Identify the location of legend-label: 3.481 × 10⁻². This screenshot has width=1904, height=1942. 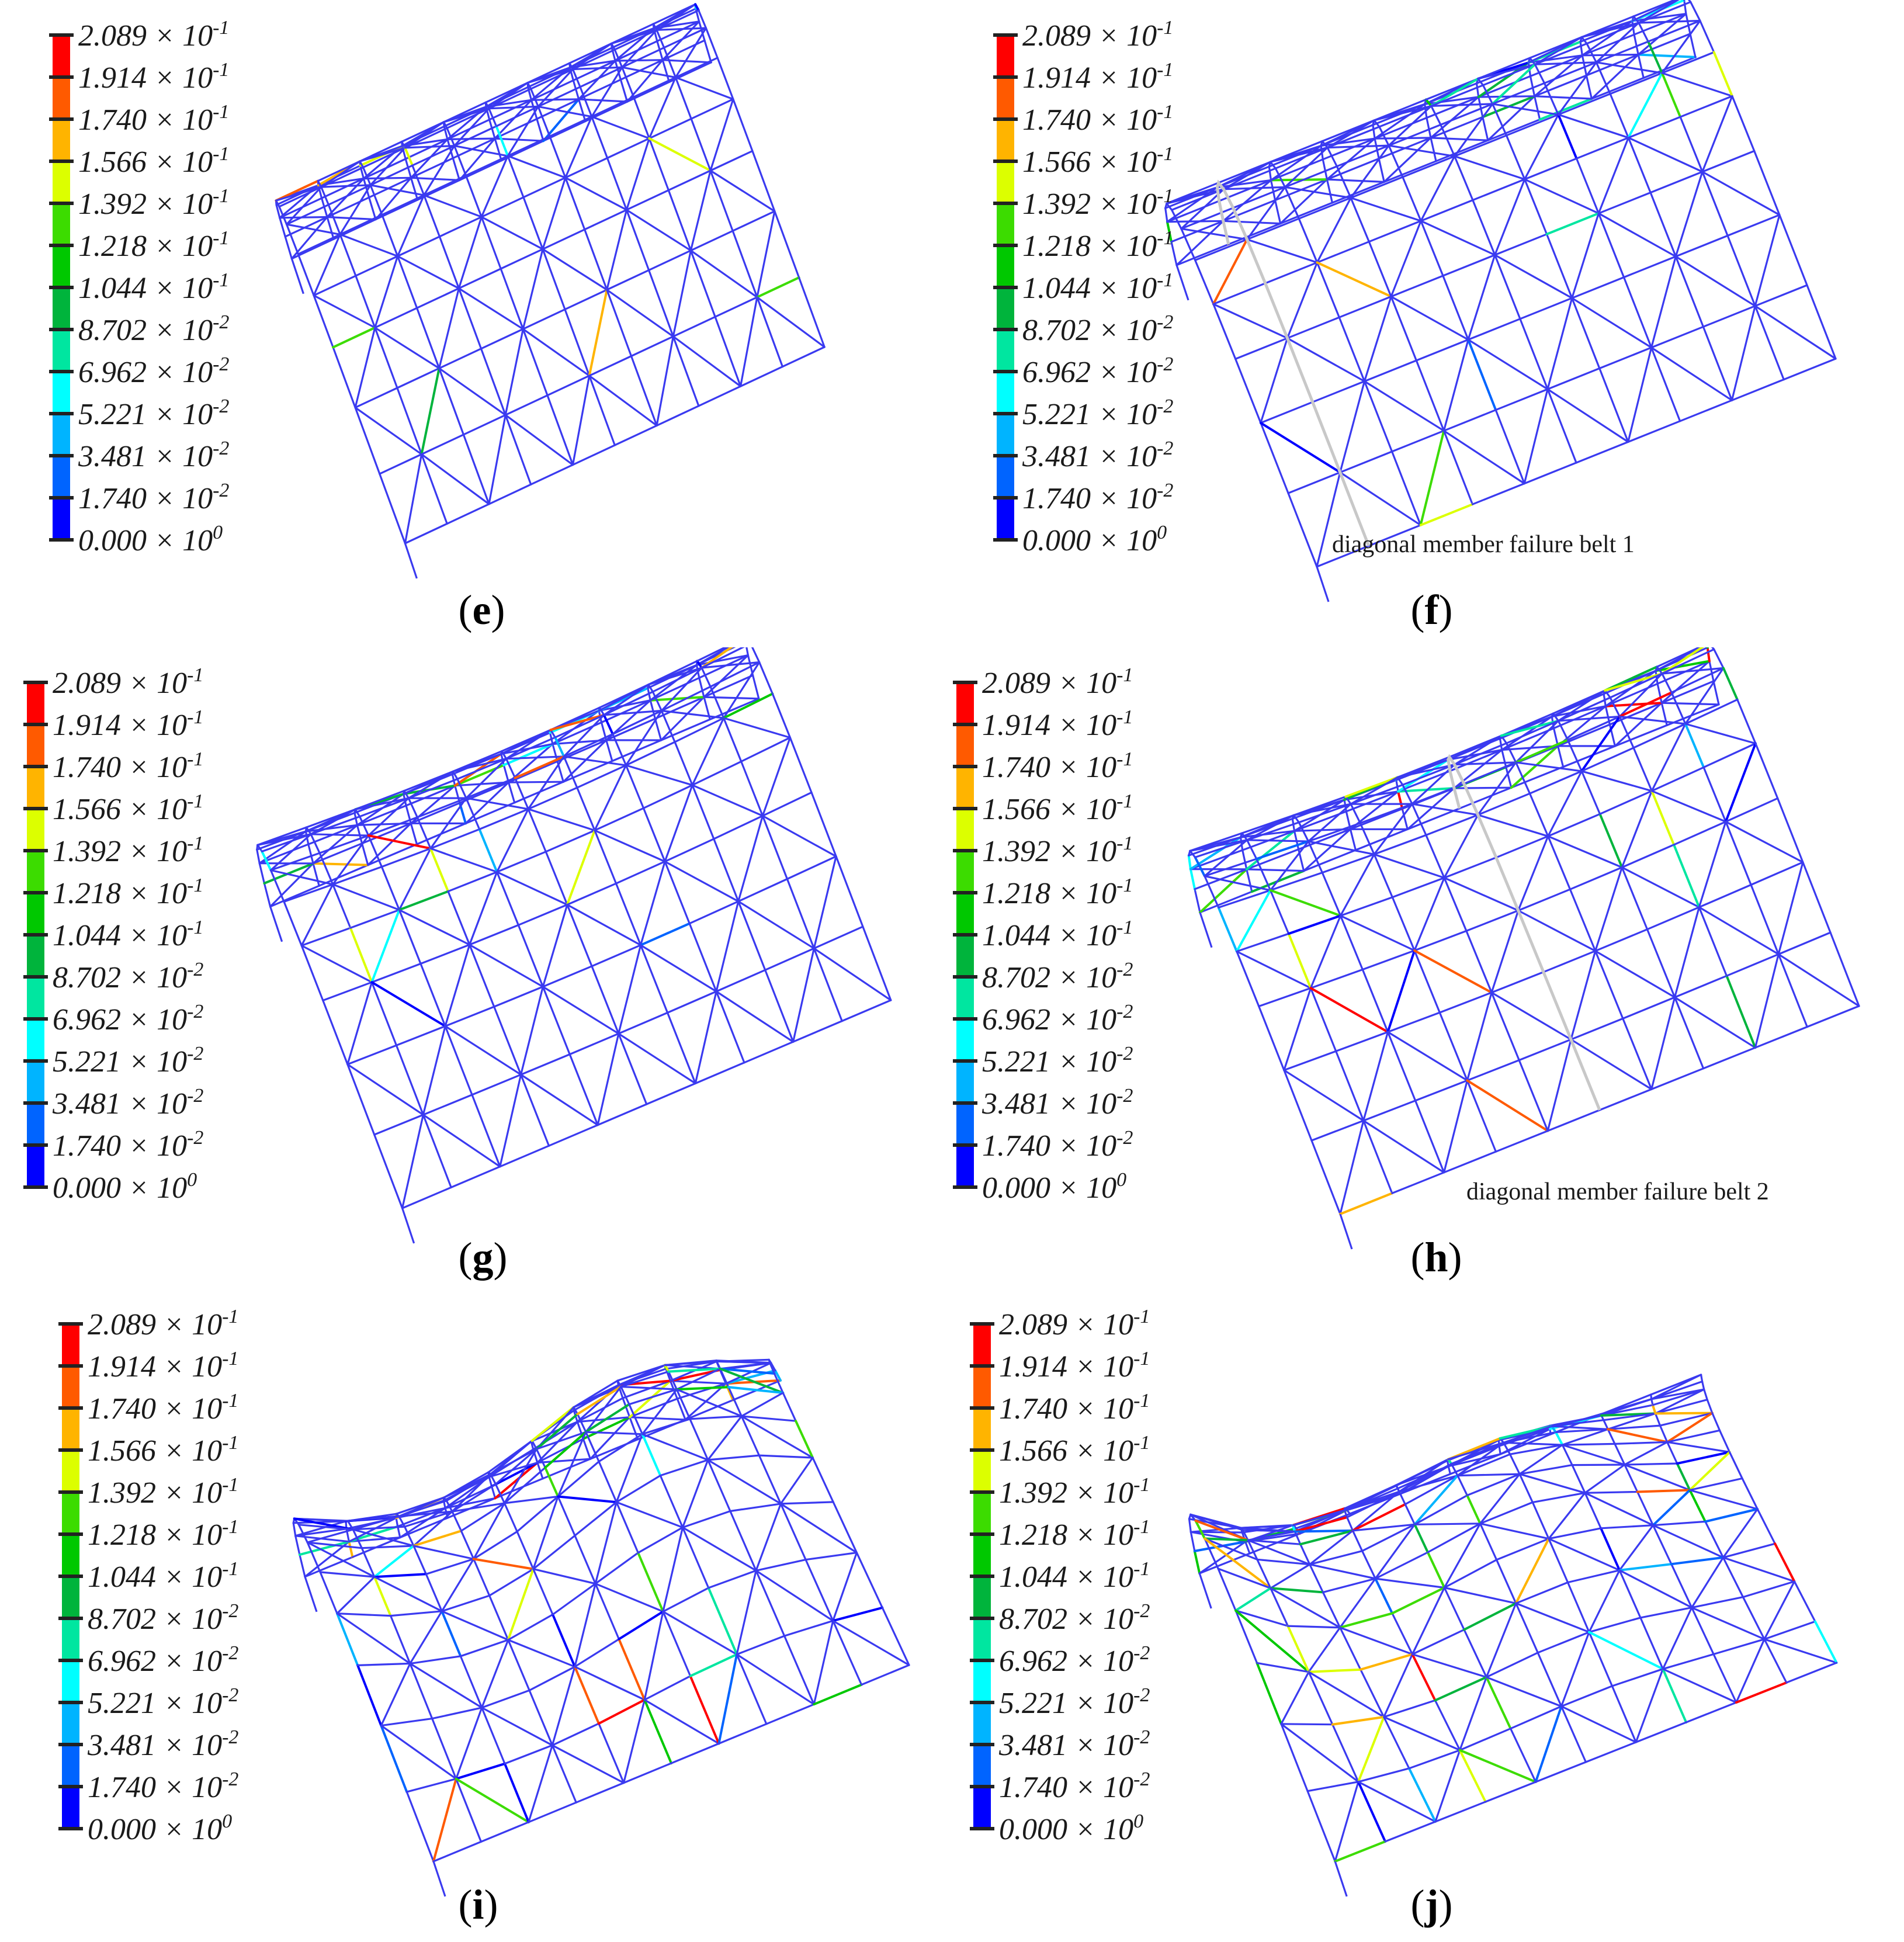
(162, 1744).